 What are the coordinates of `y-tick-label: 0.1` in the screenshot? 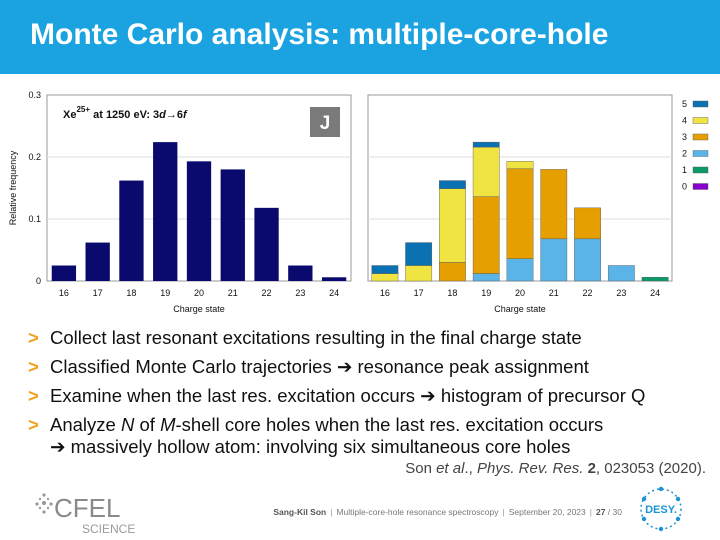 It's located at (34, 219).